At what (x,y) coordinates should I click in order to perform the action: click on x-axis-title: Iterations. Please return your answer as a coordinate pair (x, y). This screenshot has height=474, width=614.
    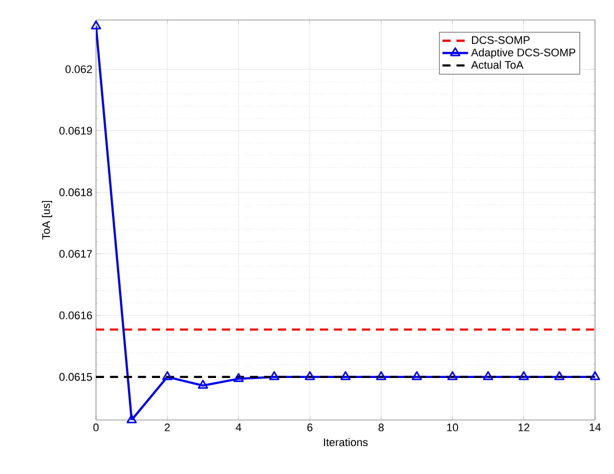
    Looking at the image, I should click on (346, 442).